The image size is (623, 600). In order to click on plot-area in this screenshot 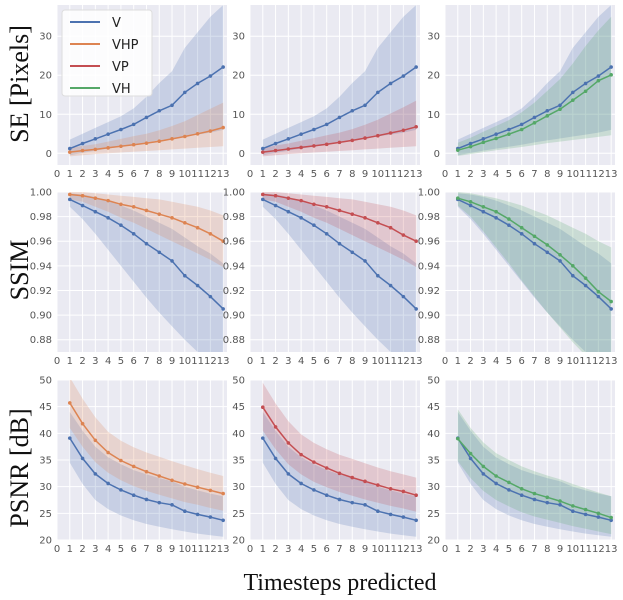, I will do `click(146, 81)`.